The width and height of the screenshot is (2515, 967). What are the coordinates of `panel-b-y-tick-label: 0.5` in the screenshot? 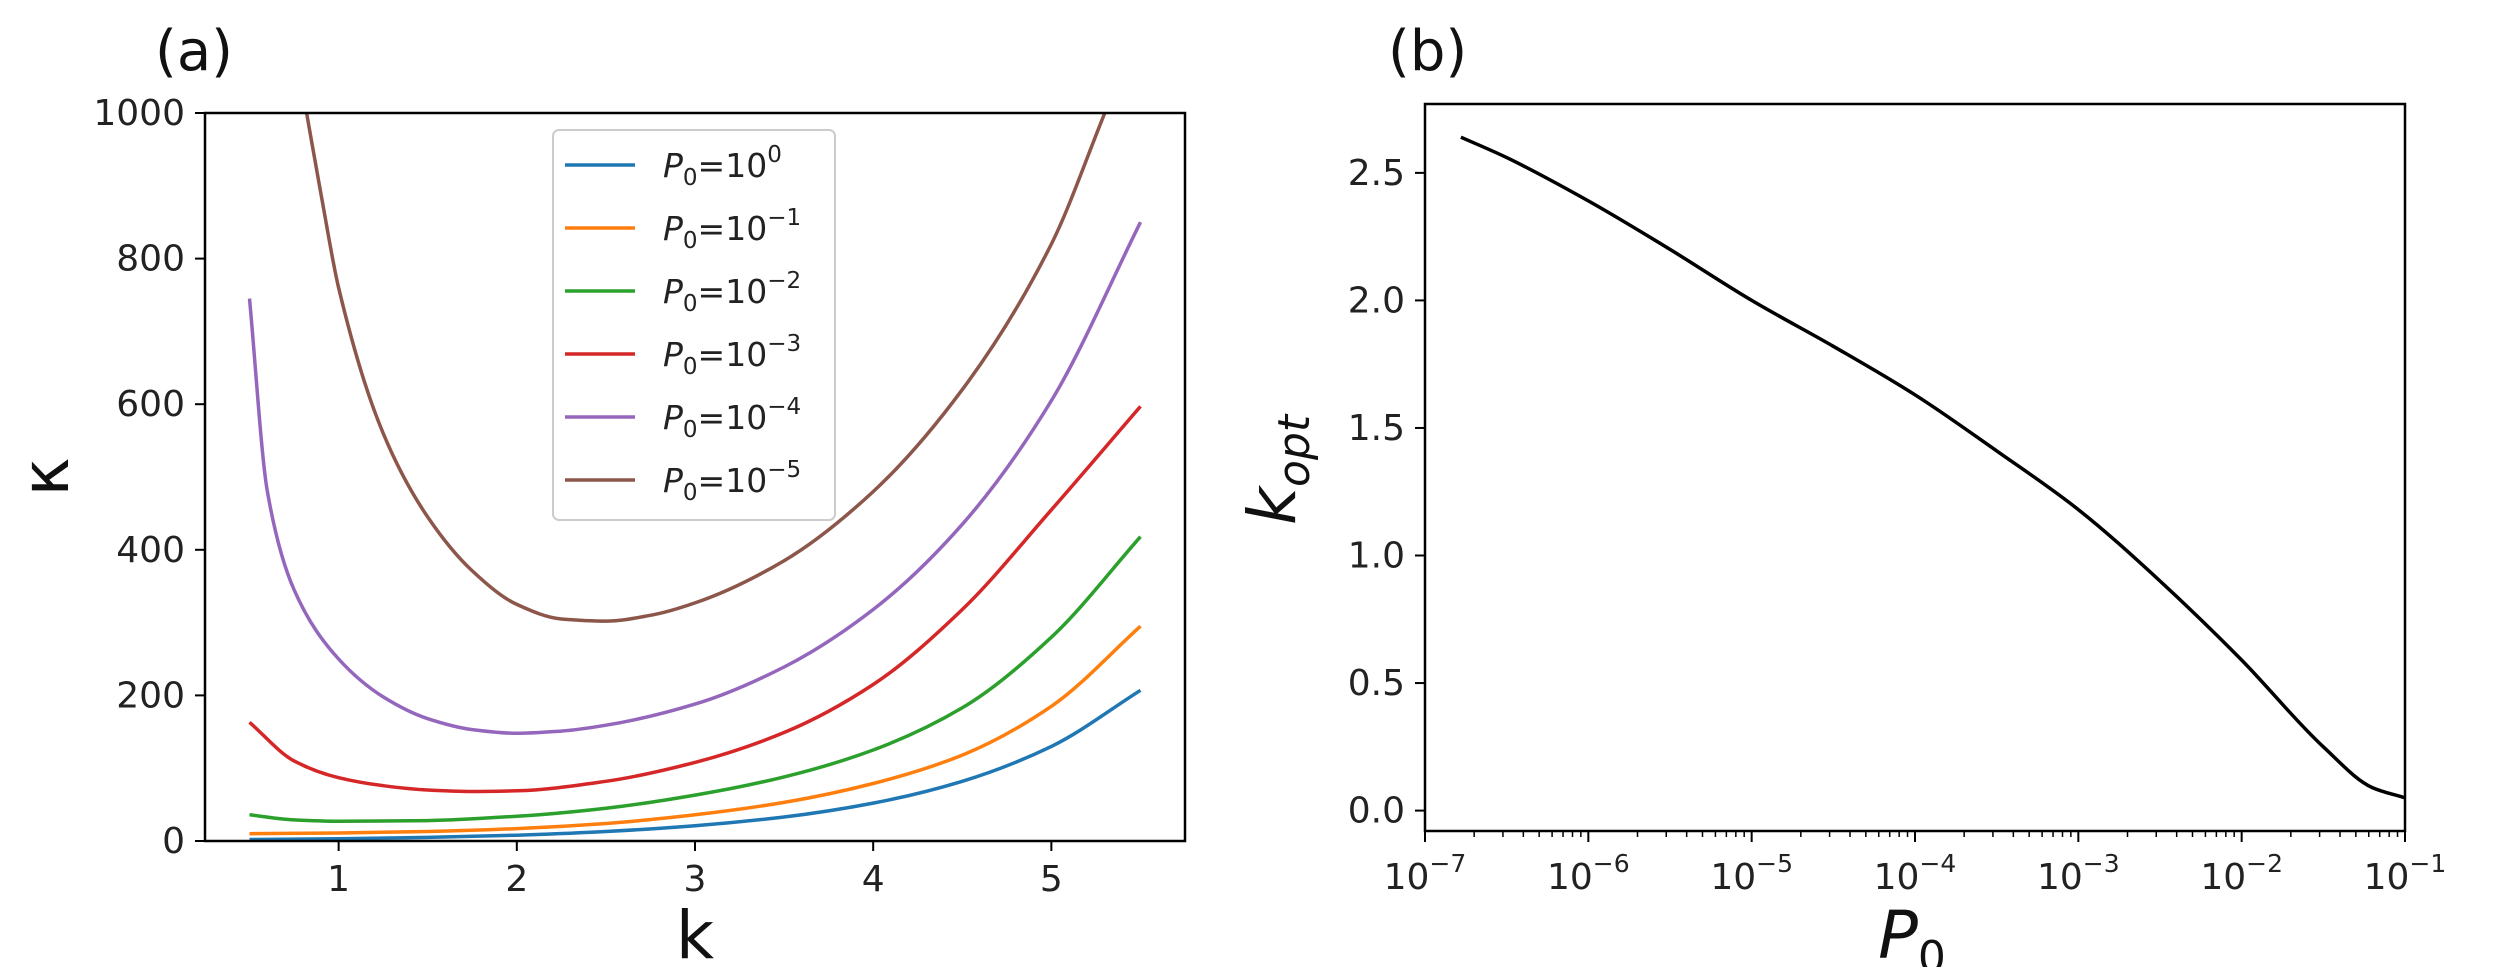 It's located at (1376, 683).